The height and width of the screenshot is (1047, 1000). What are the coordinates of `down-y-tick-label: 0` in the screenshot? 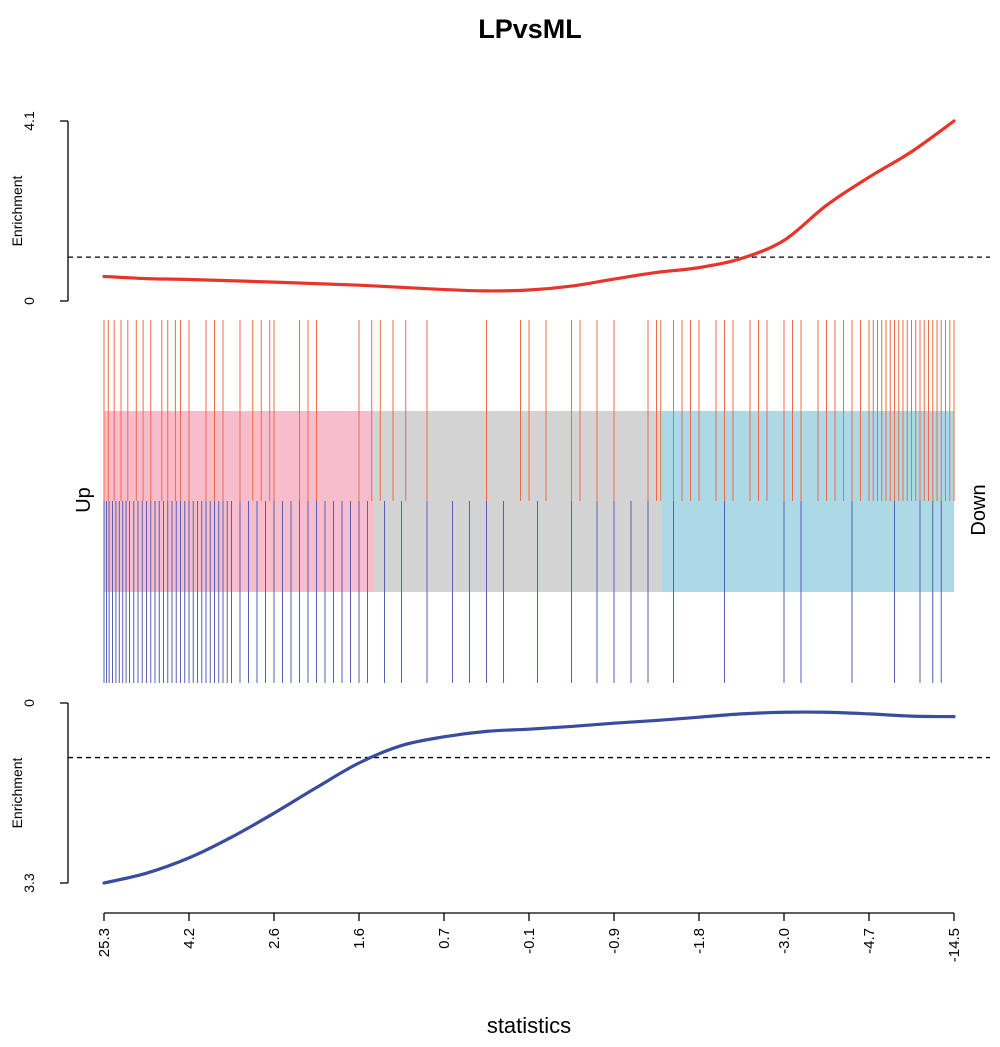 It's located at (29, 703).